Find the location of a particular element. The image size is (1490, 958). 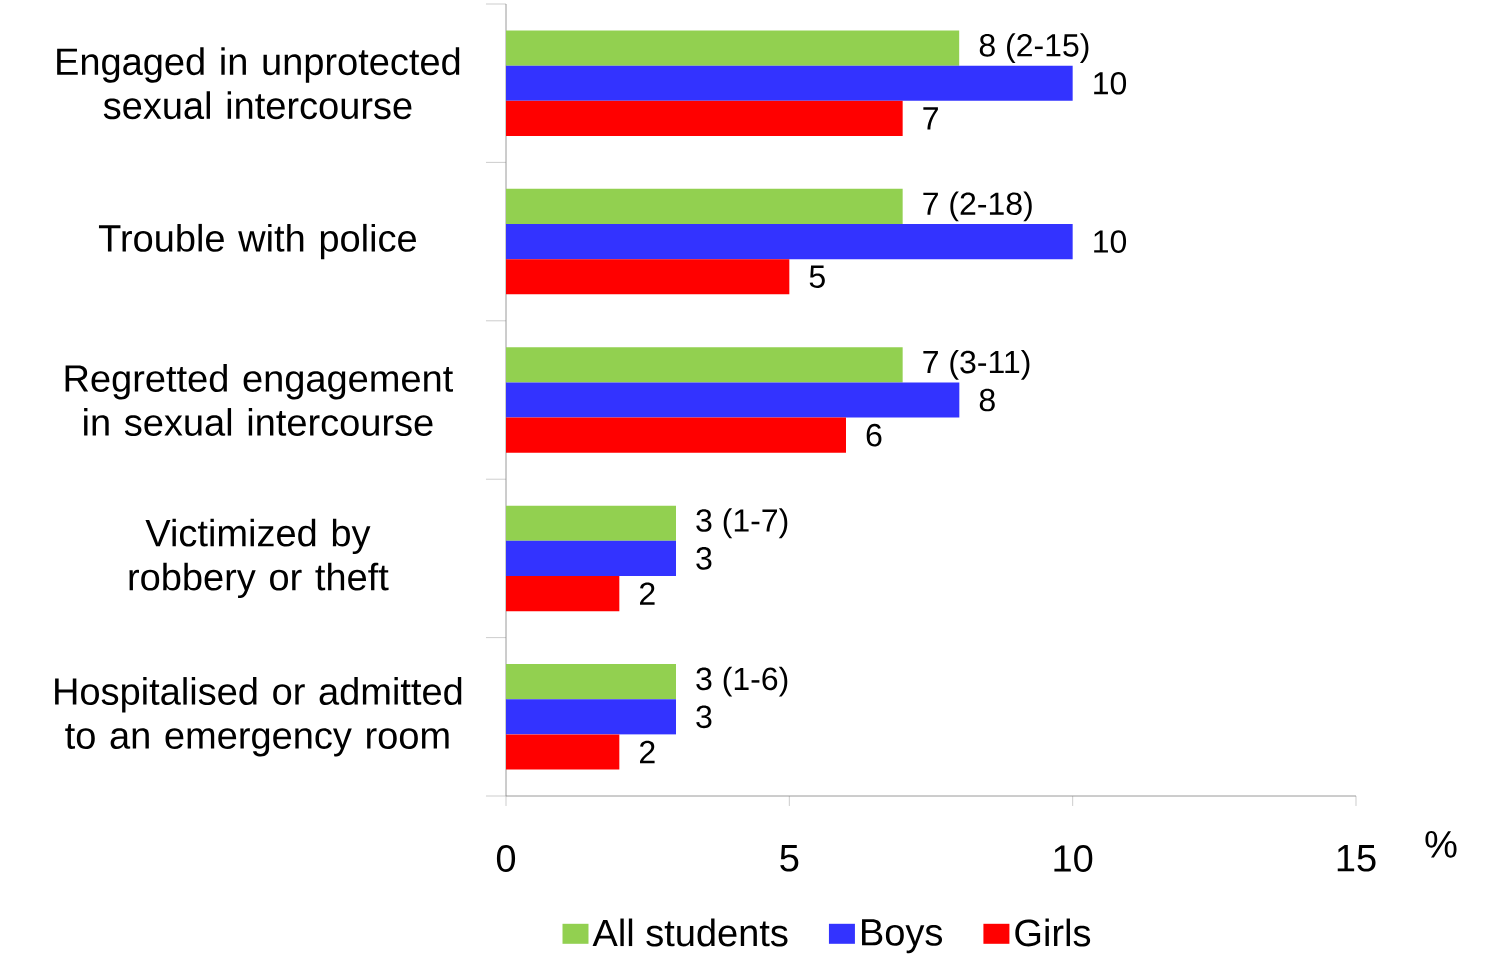

x-axis-title: % is located at coordinates (1441, 844).